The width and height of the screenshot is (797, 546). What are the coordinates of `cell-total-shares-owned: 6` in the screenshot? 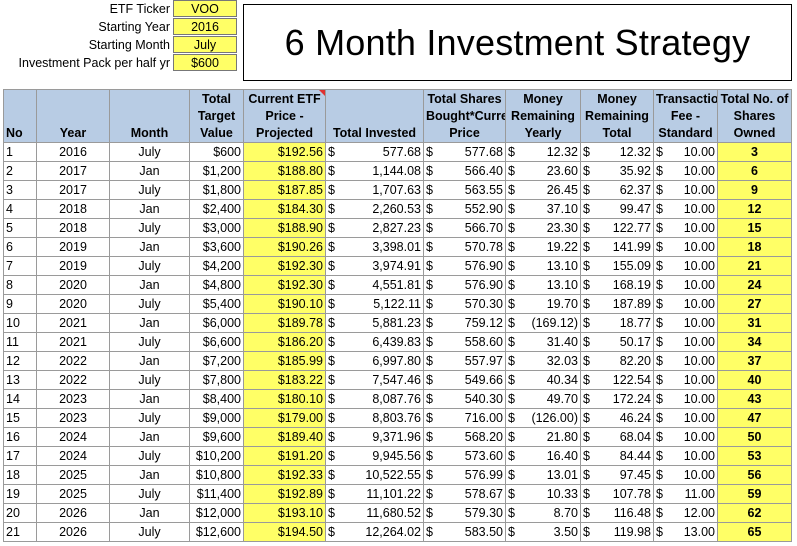 It's located at (754, 171).